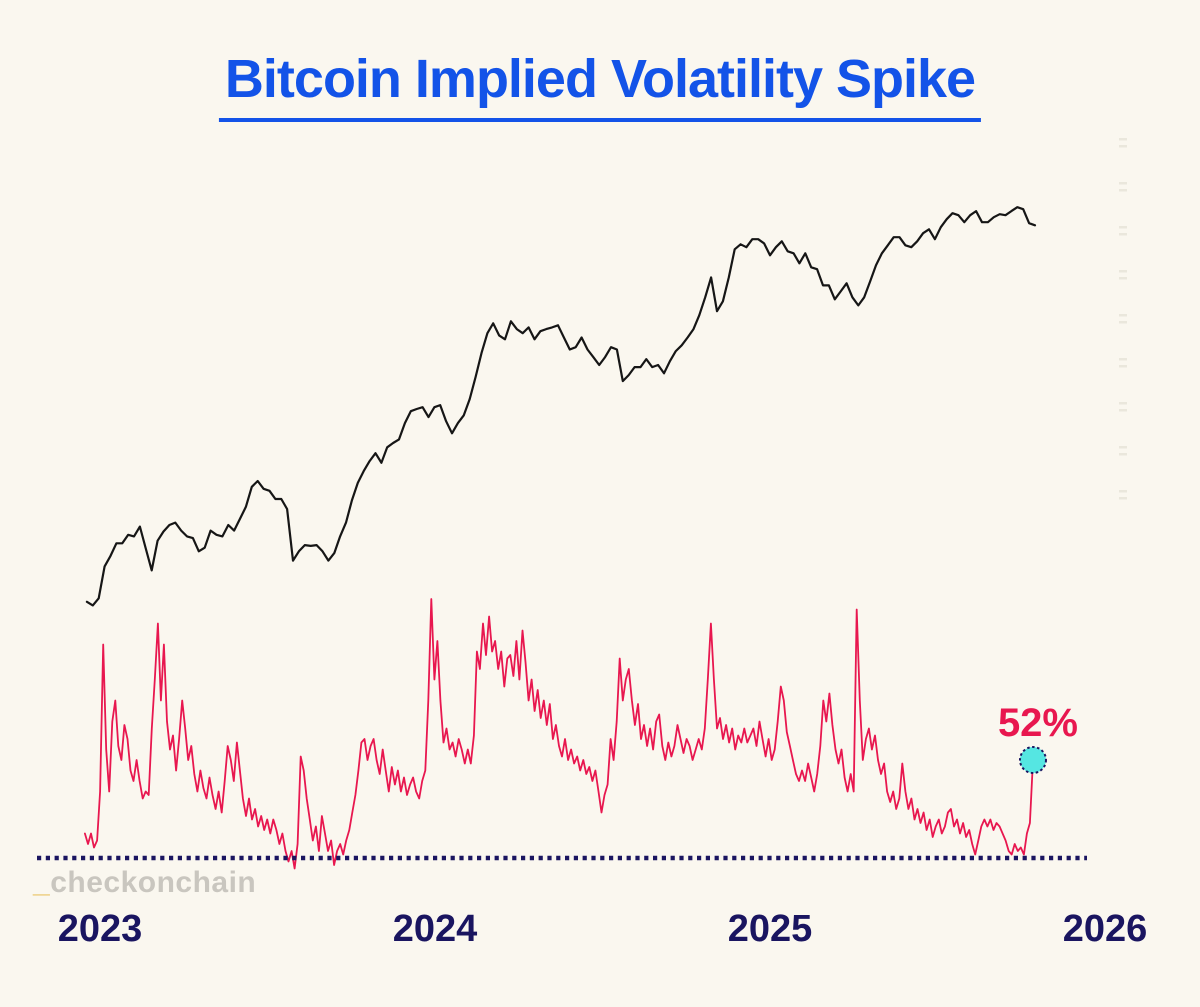  I want to click on watermark: _checkonchain, so click(144, 883).